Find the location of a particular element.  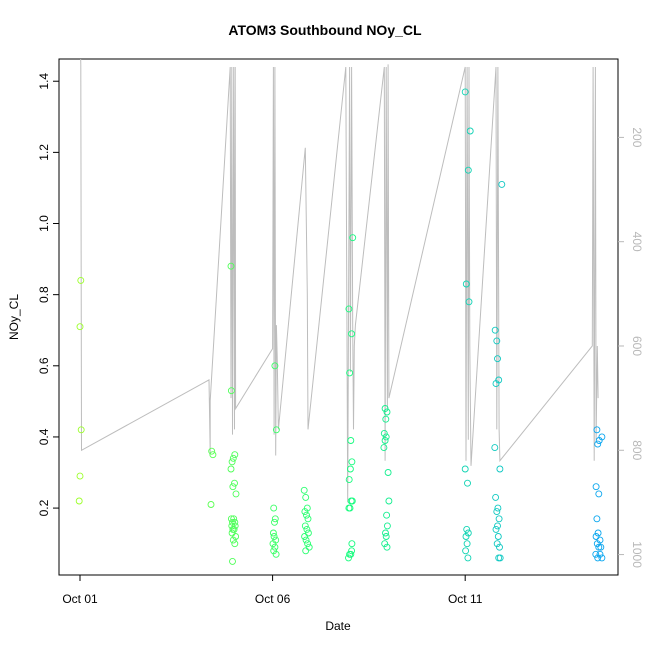

y-tick-label: 0.2 is located at coordinates (44, 507).